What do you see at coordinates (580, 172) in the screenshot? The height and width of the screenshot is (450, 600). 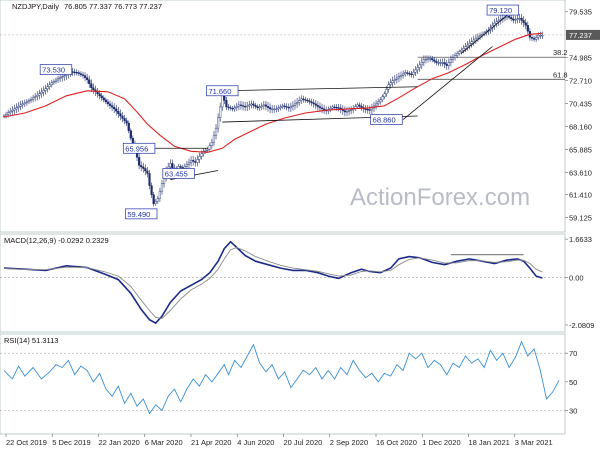 I see `price-tick-label: 63.610` at bounding box center [580, 172].